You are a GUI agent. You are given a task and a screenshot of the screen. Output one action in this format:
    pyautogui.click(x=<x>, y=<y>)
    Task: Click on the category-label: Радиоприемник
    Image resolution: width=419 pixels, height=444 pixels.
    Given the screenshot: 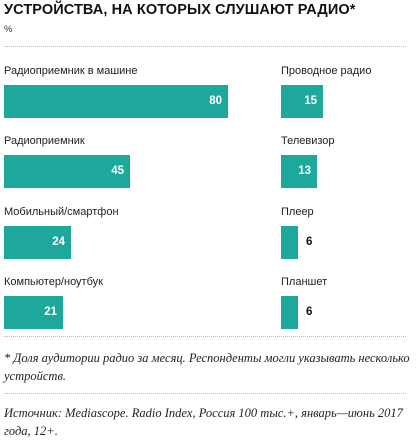 What is the action you would take?
    pyautogui.click(x=44, y=141)
    